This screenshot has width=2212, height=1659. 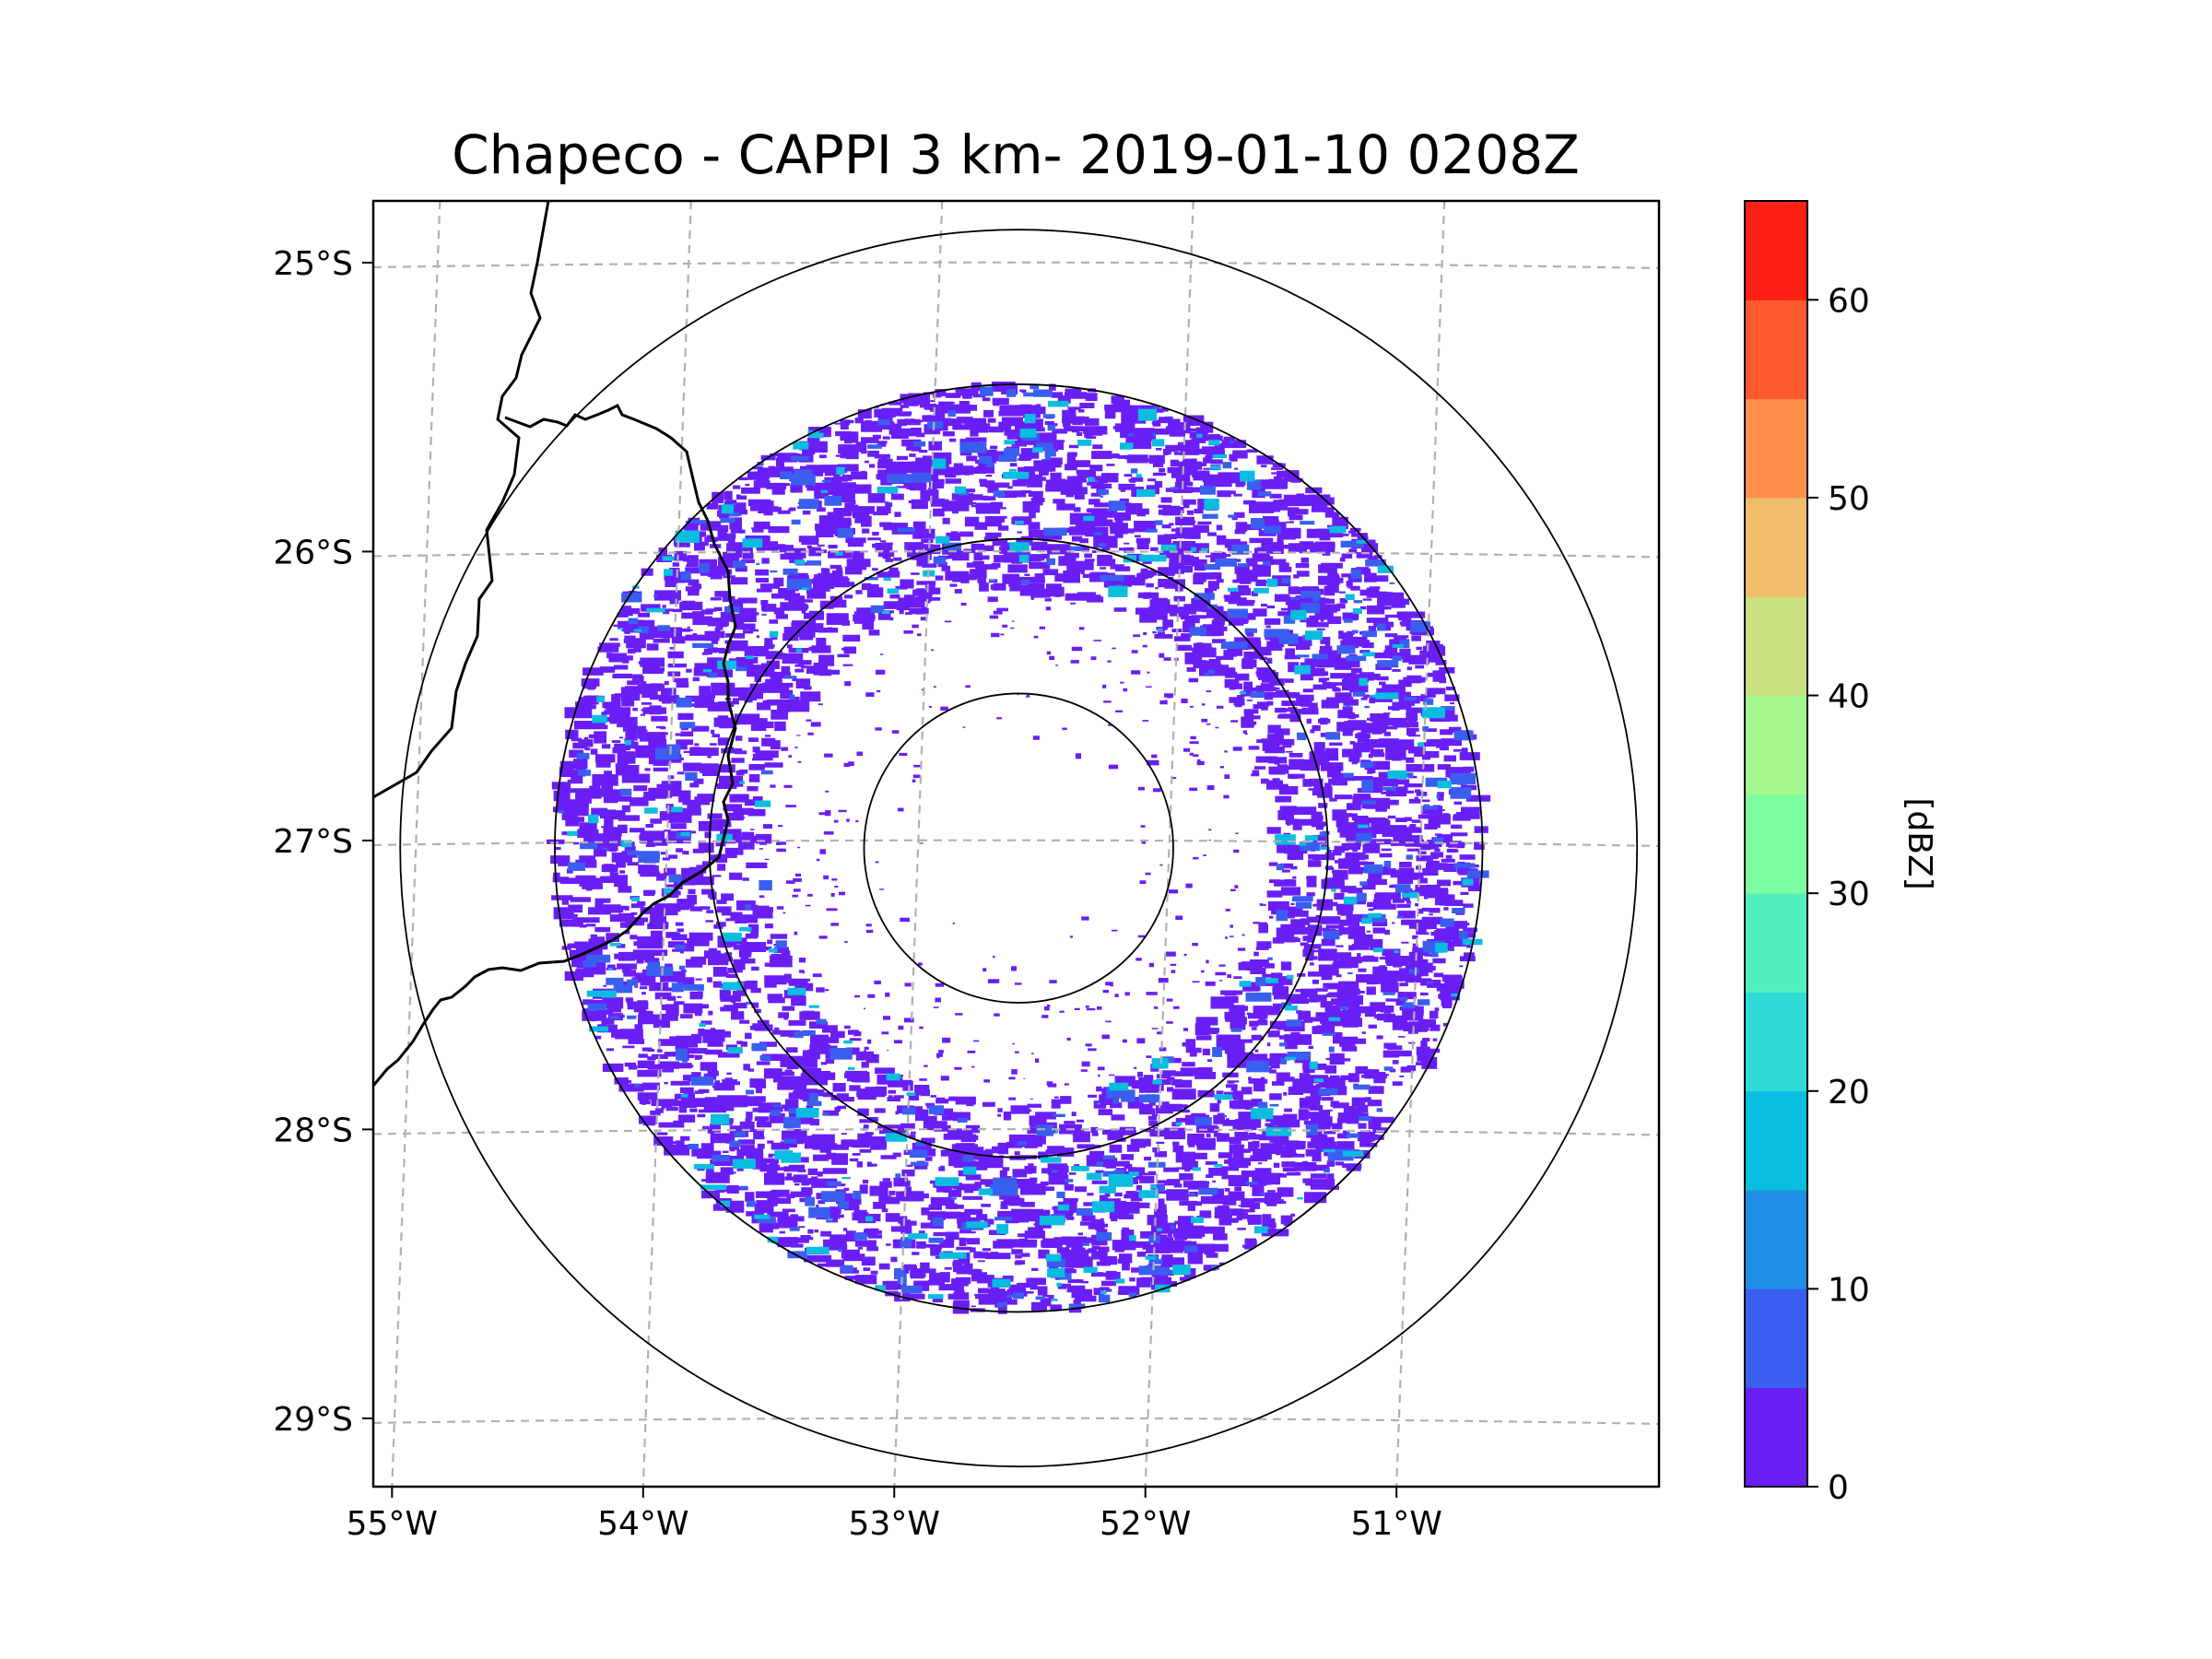 What do you see at coordinates (1849, 1093) in the screenshot?
I see `colorbar-tick-label: 20` at bounding box center [1849, 1093].